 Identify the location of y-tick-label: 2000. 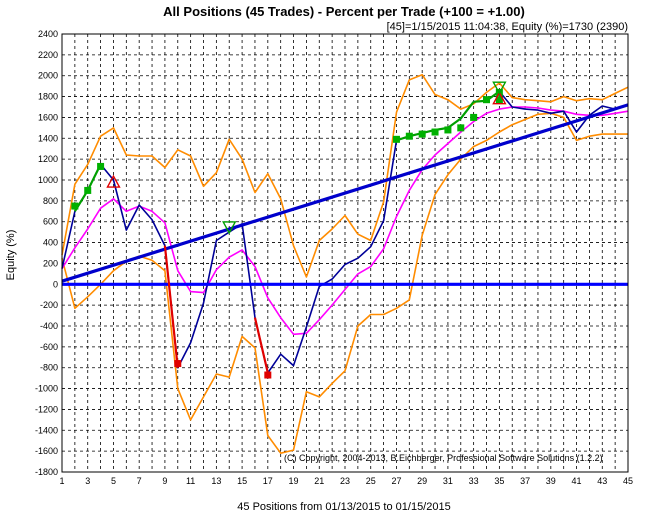
(48, 76).